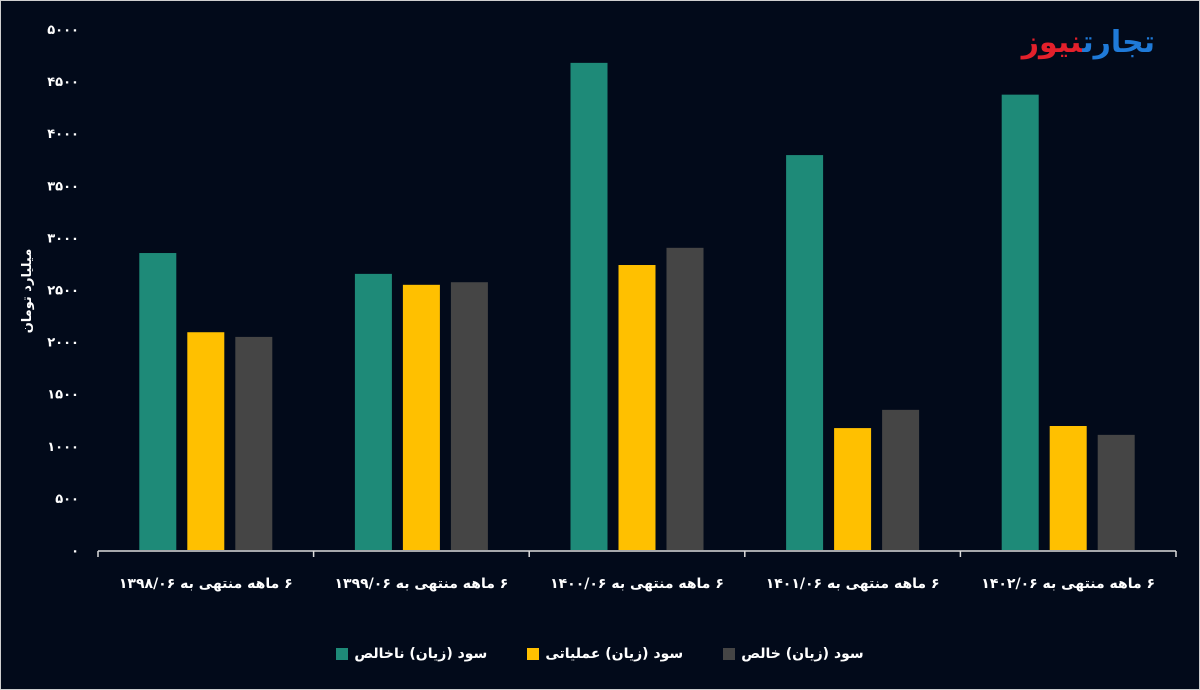  What do you see at coordinates (63, 343) in the screenshot?
I see `y-tick-label: ۲۰۰۰` at bounding box center [63, 343].